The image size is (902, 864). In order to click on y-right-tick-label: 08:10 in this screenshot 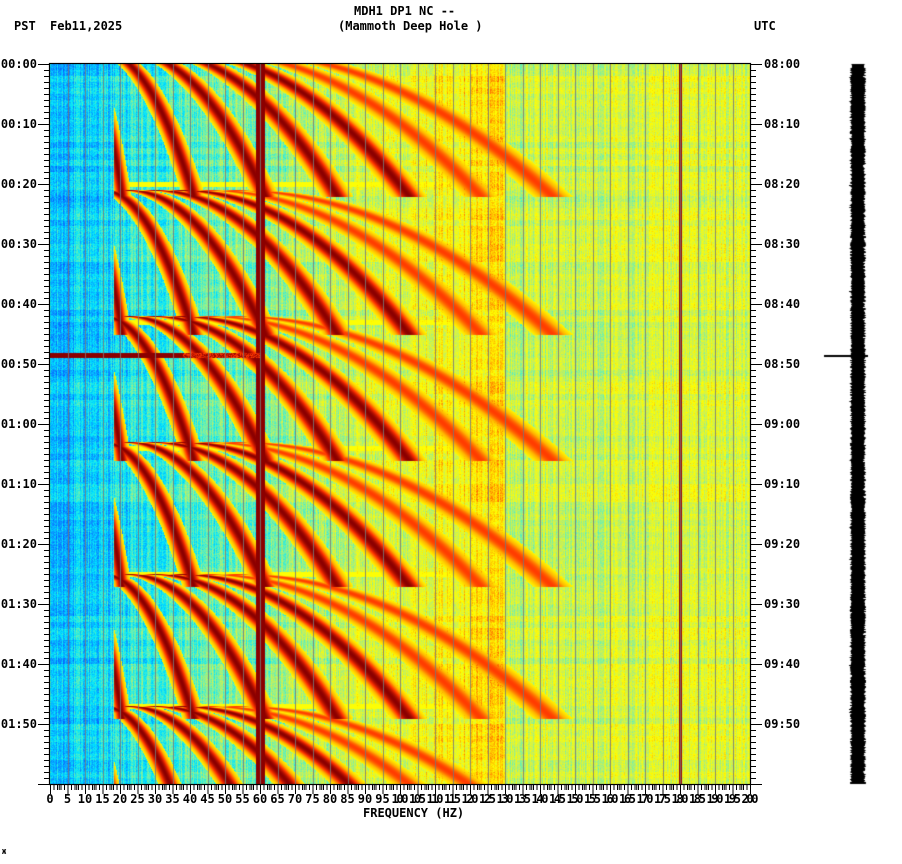, I will do `click(782, 124)`.